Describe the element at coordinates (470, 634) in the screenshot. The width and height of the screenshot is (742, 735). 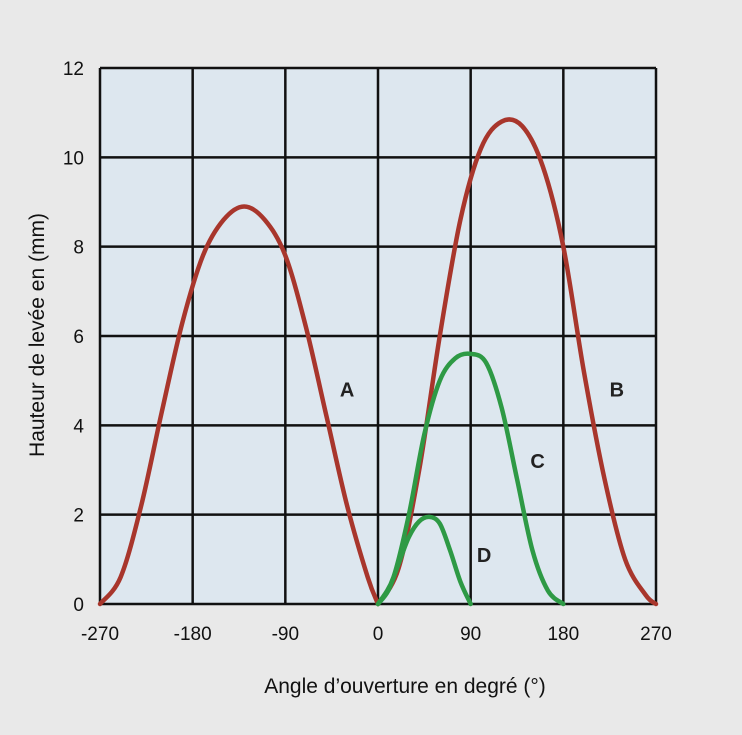
I see `x-tick-label: 90` at that location.